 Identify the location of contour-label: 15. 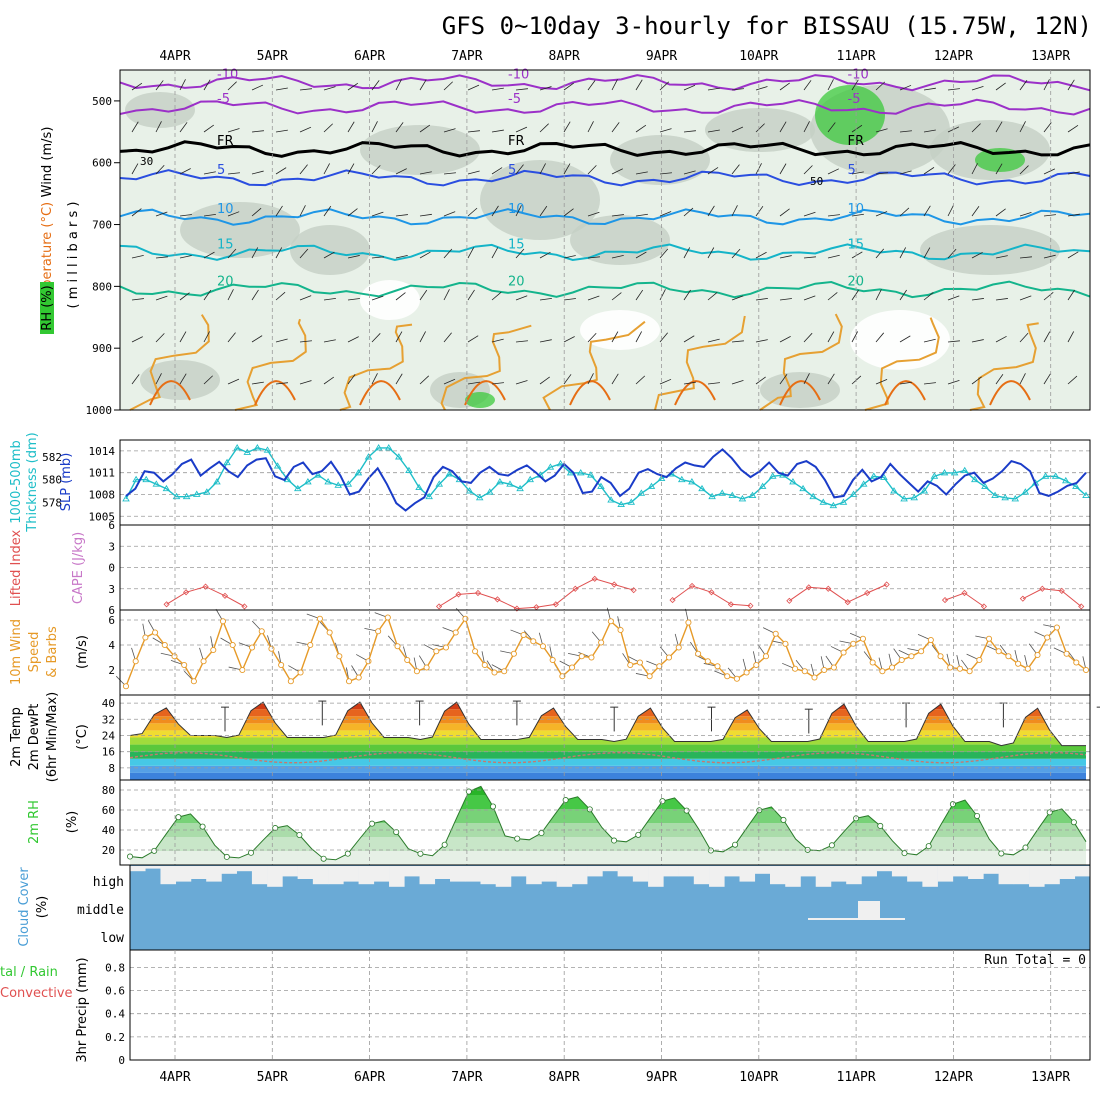
(225, 244).